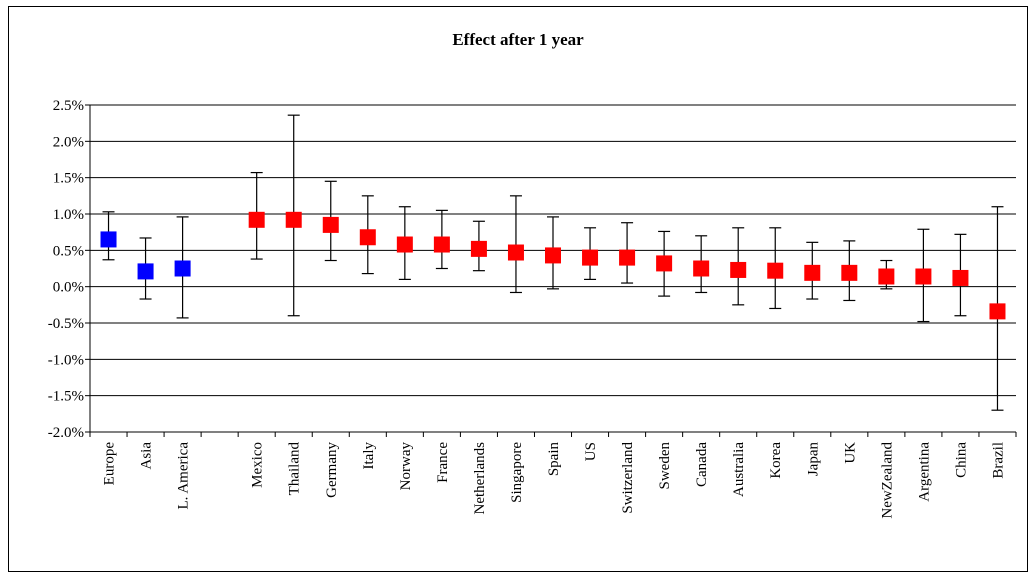 Image resolution: width=1036 pixels, height=579 pixels. Describe the element at coordinates (997, 311) in the screenshot. I see `data-point-brazil` at that location.